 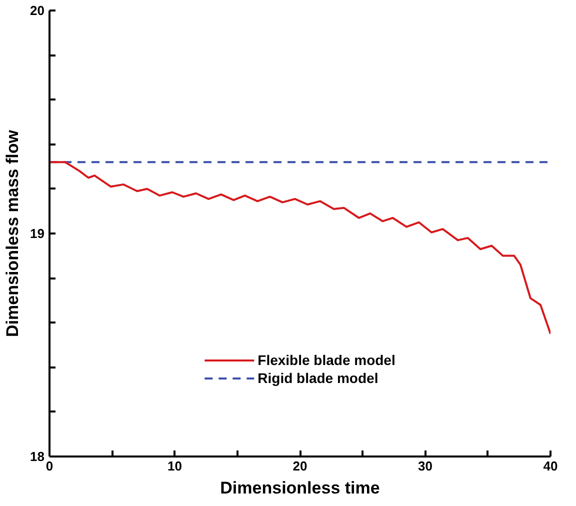 I want to click on legend-label: Rigid blade model, so click(x=318, y=378).